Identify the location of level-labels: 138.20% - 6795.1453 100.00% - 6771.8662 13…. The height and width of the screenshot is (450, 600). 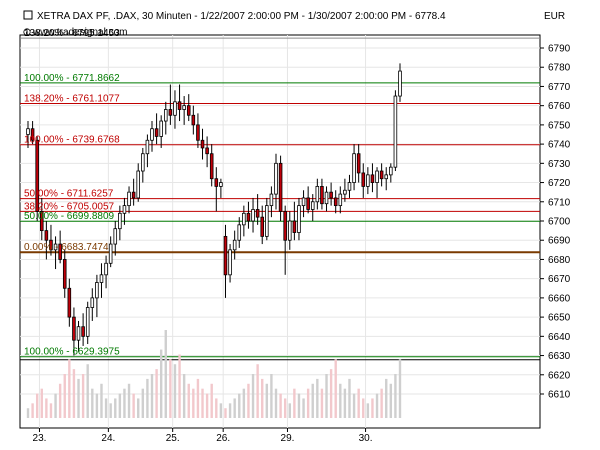
(72, 193).